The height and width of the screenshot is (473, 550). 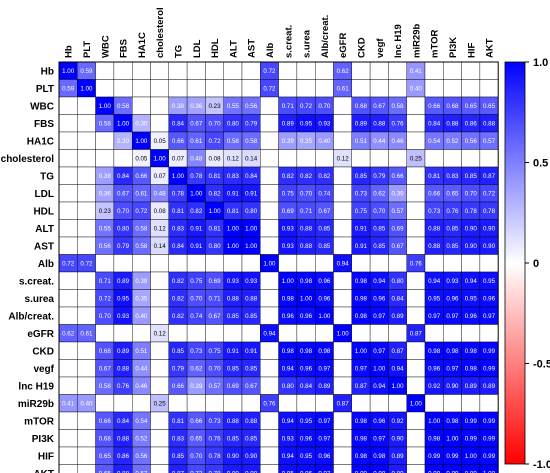 I want to click on colorbar-tick-label: 0, so click(x=536, y=264).